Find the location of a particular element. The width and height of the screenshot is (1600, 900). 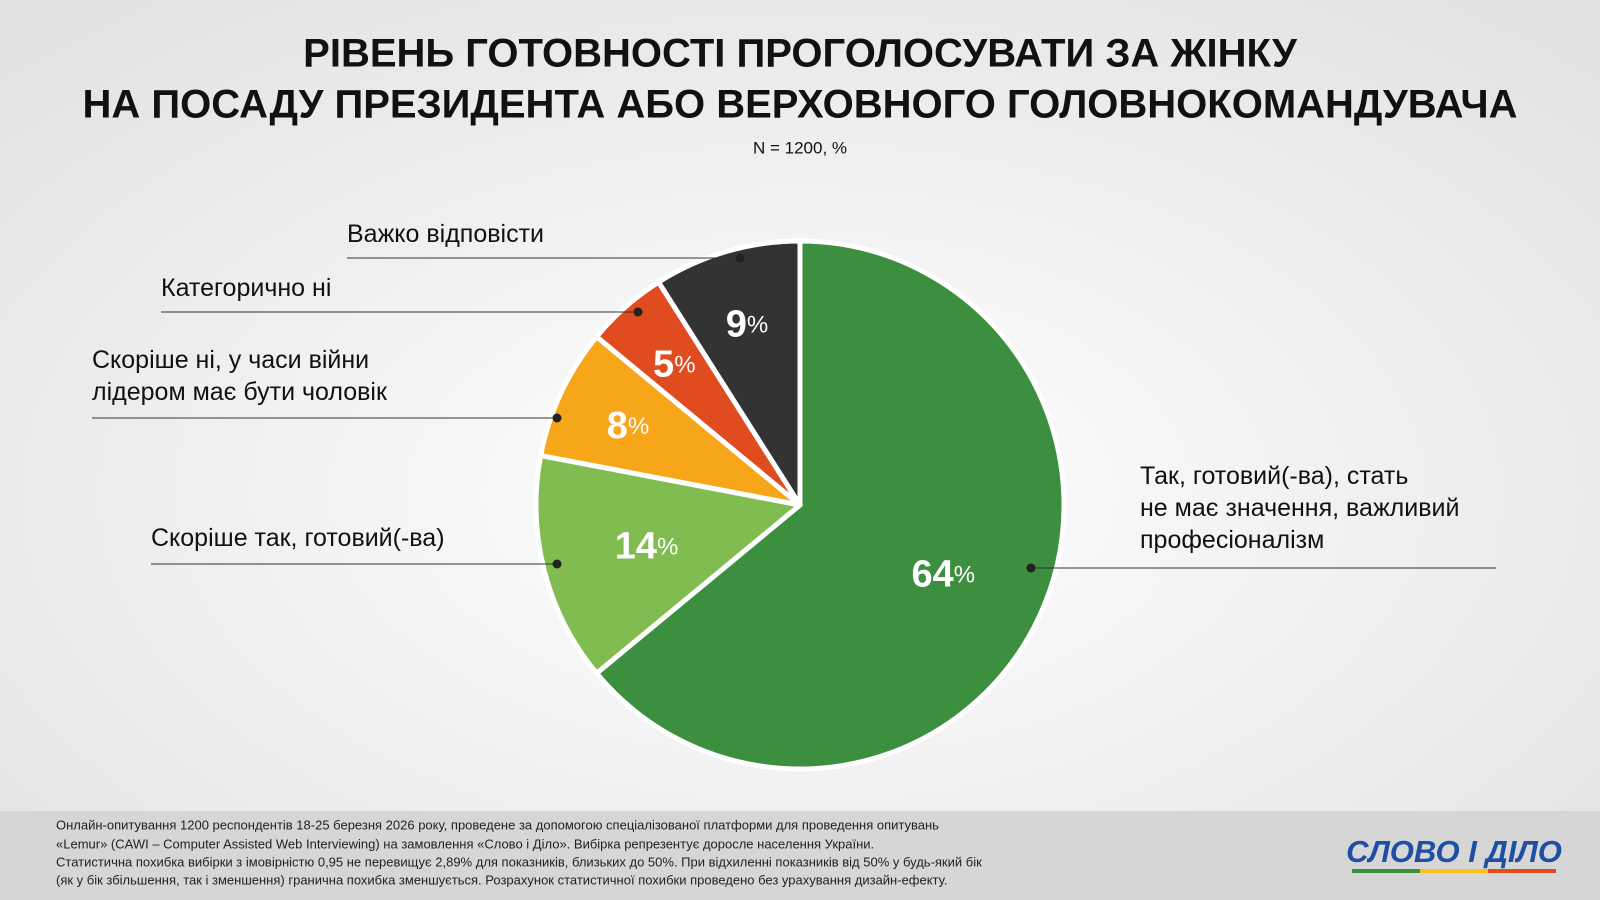

category-label: Важко відповісти is located at coordinates (445, 234).